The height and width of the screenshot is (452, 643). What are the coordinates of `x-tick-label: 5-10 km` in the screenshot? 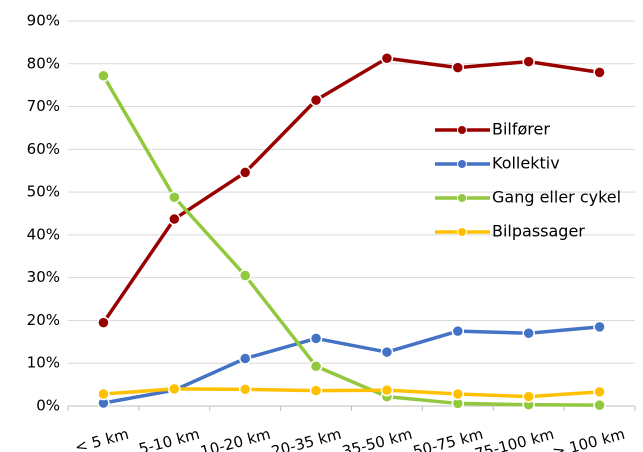 It's located at (169, 438).